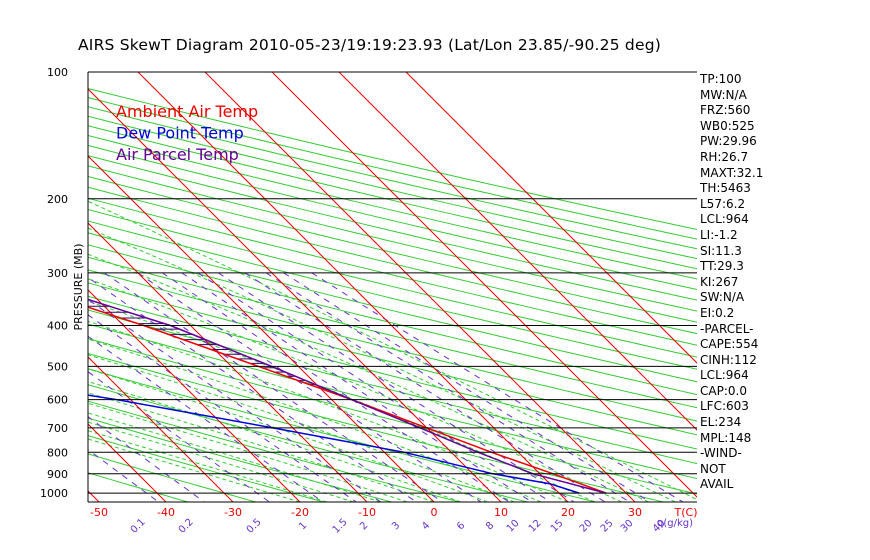  Describe the element at coordinates (724, 156) in the screenshot. I see `index-rh: RH:26.7` at that location.